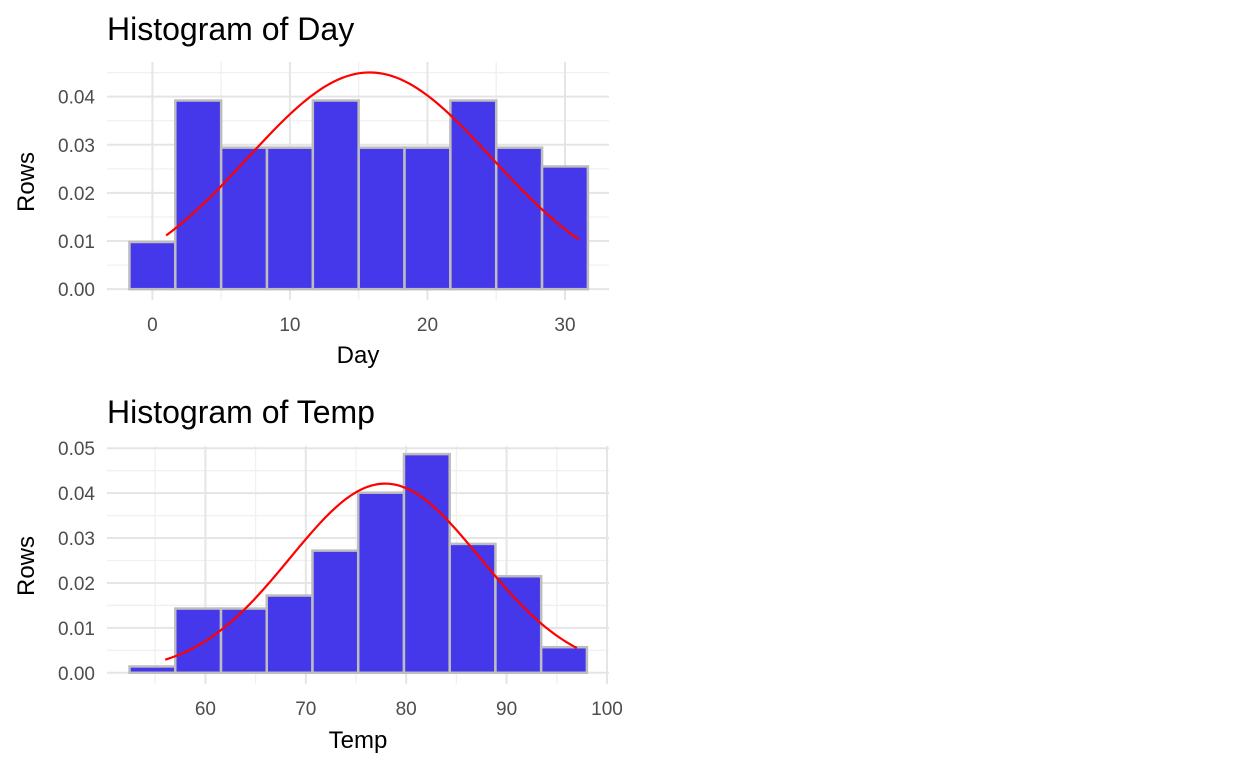 This screenshot has height=768, width=1248. Describe the element at coordinates (76, 584) in the screenshot. I see `temp-y-tick-label: 0.02` at that location.